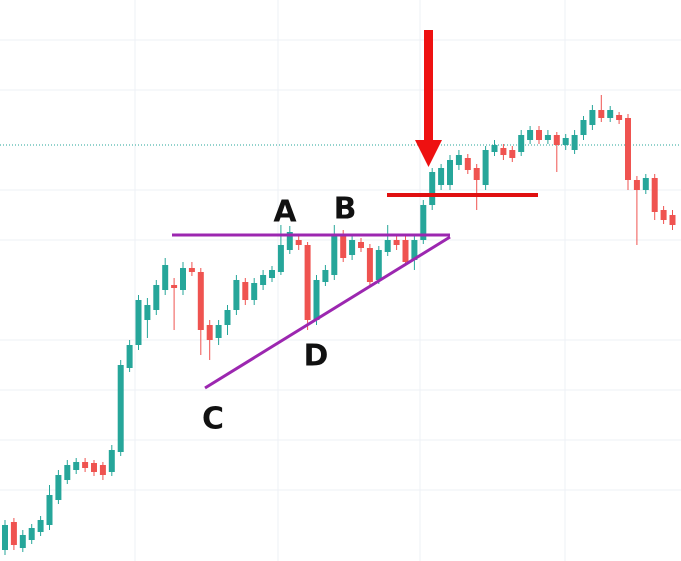 Image resolution: width=681 pixels, height=561 pixels. Describe the element at coordinates (327, 312) in the screenshot. I see `support-line` at that location.